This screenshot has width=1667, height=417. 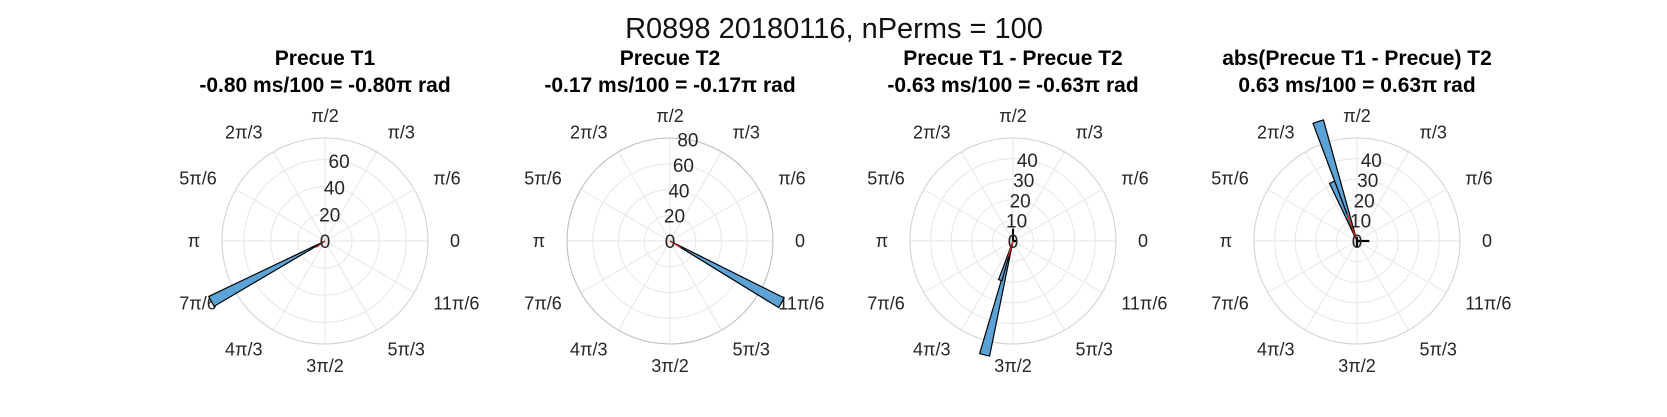 What do you see at coordinates (683, 166) in the screenshot?
I see `radial-tick-label: 60` at bounding box center [683, 166].